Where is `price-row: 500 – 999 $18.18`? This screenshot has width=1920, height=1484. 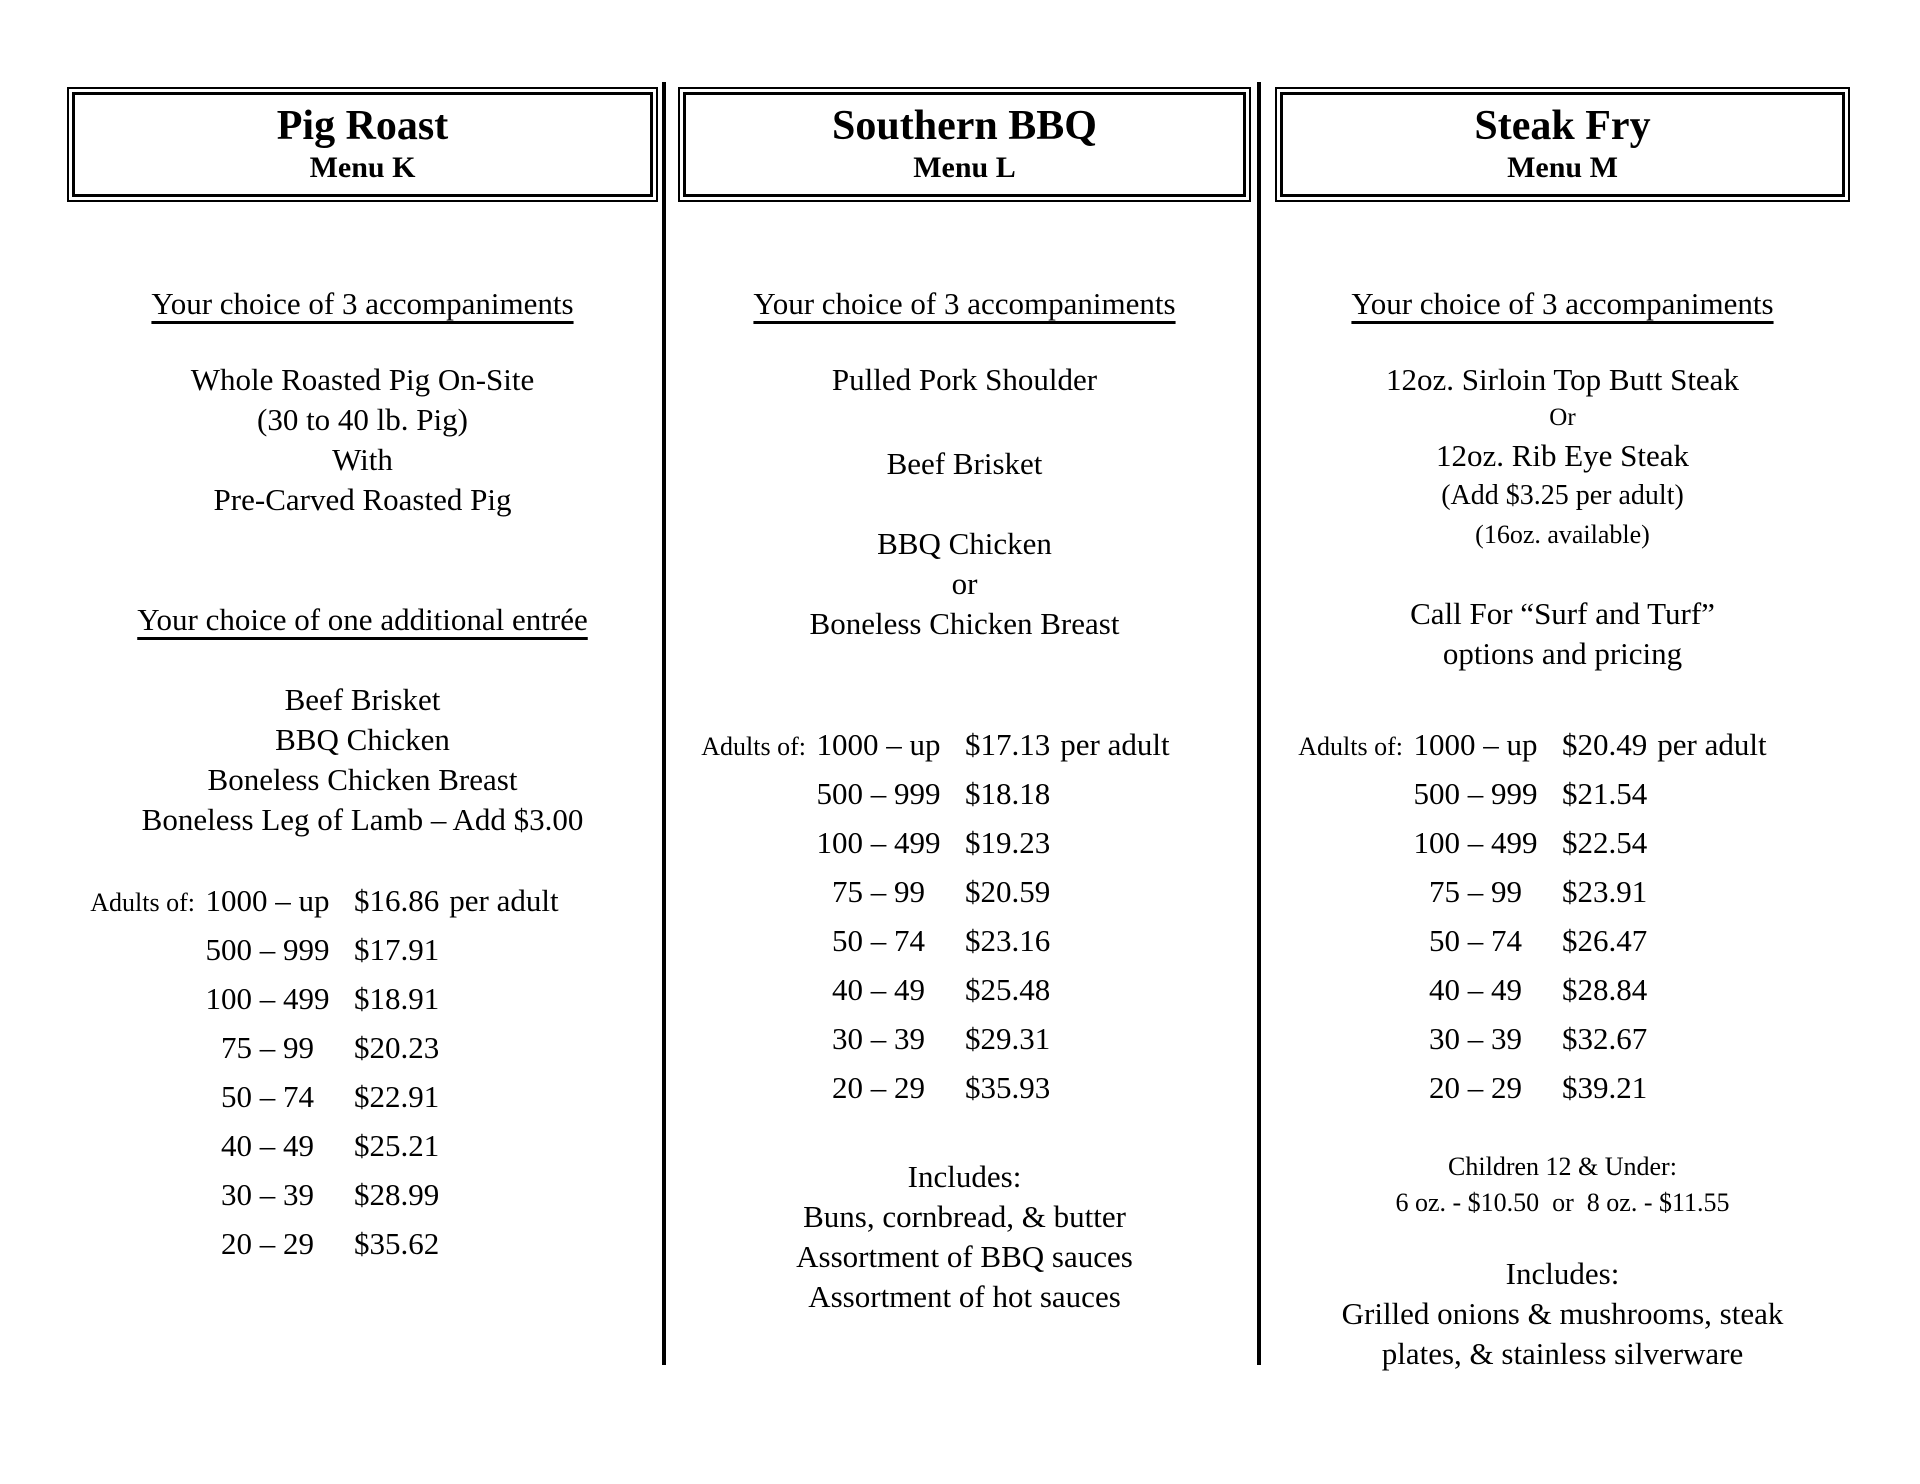
price-row: 500 – 999 $18.18 is located at coordinates (964, 793).